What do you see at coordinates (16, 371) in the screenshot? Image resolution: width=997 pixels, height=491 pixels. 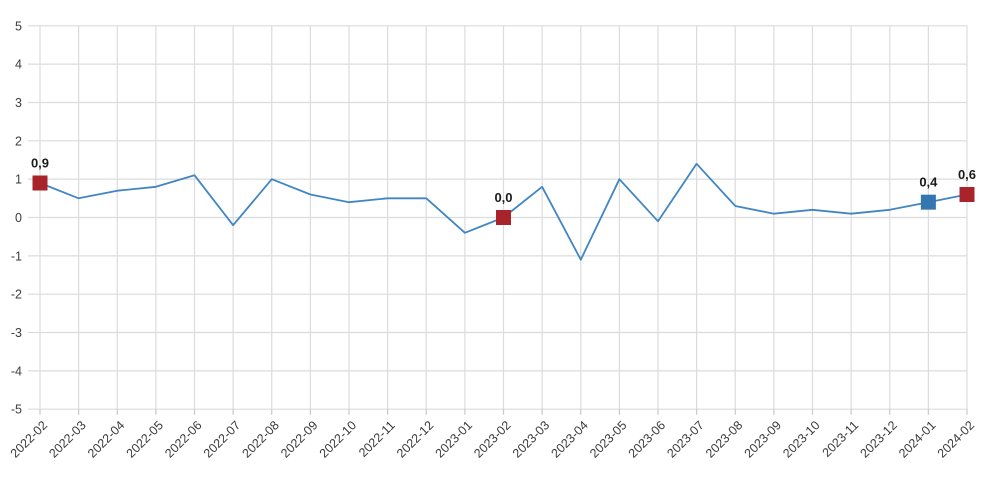 I see `y-tick-label: -4` at bounding box center [16, 371].